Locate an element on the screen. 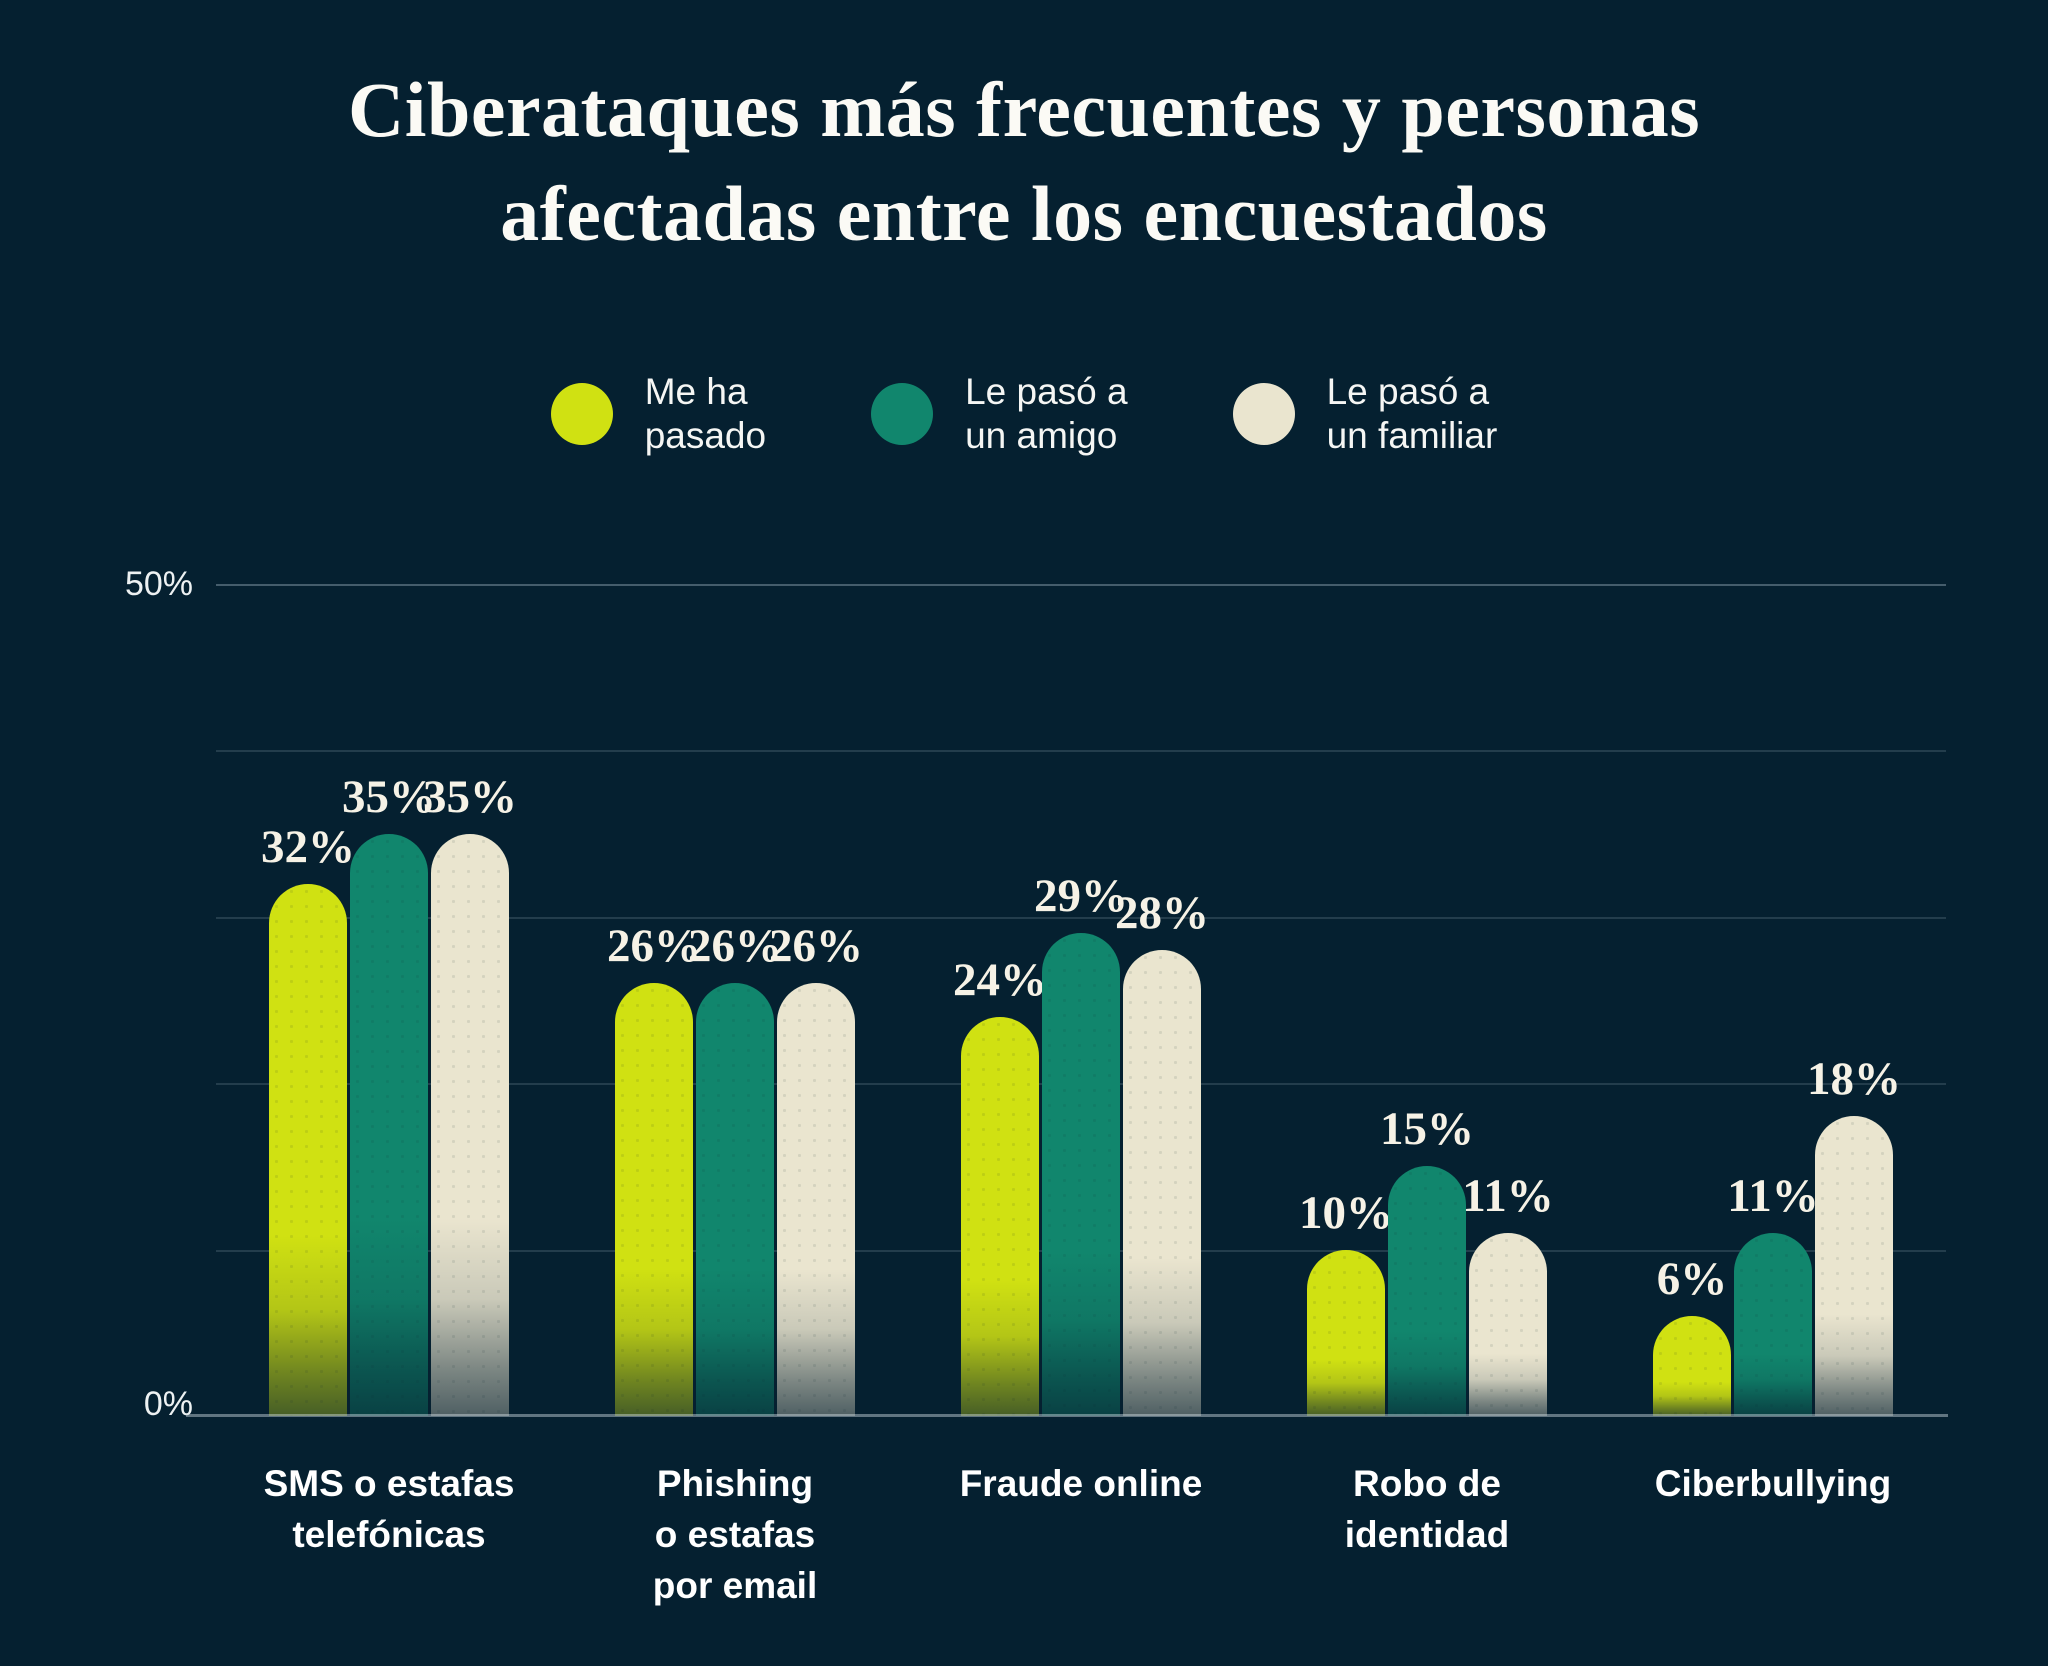 The width and height of the screenshot is (2048, 1666). bar-slot: 15% is located at coordinates (1427, 1259).